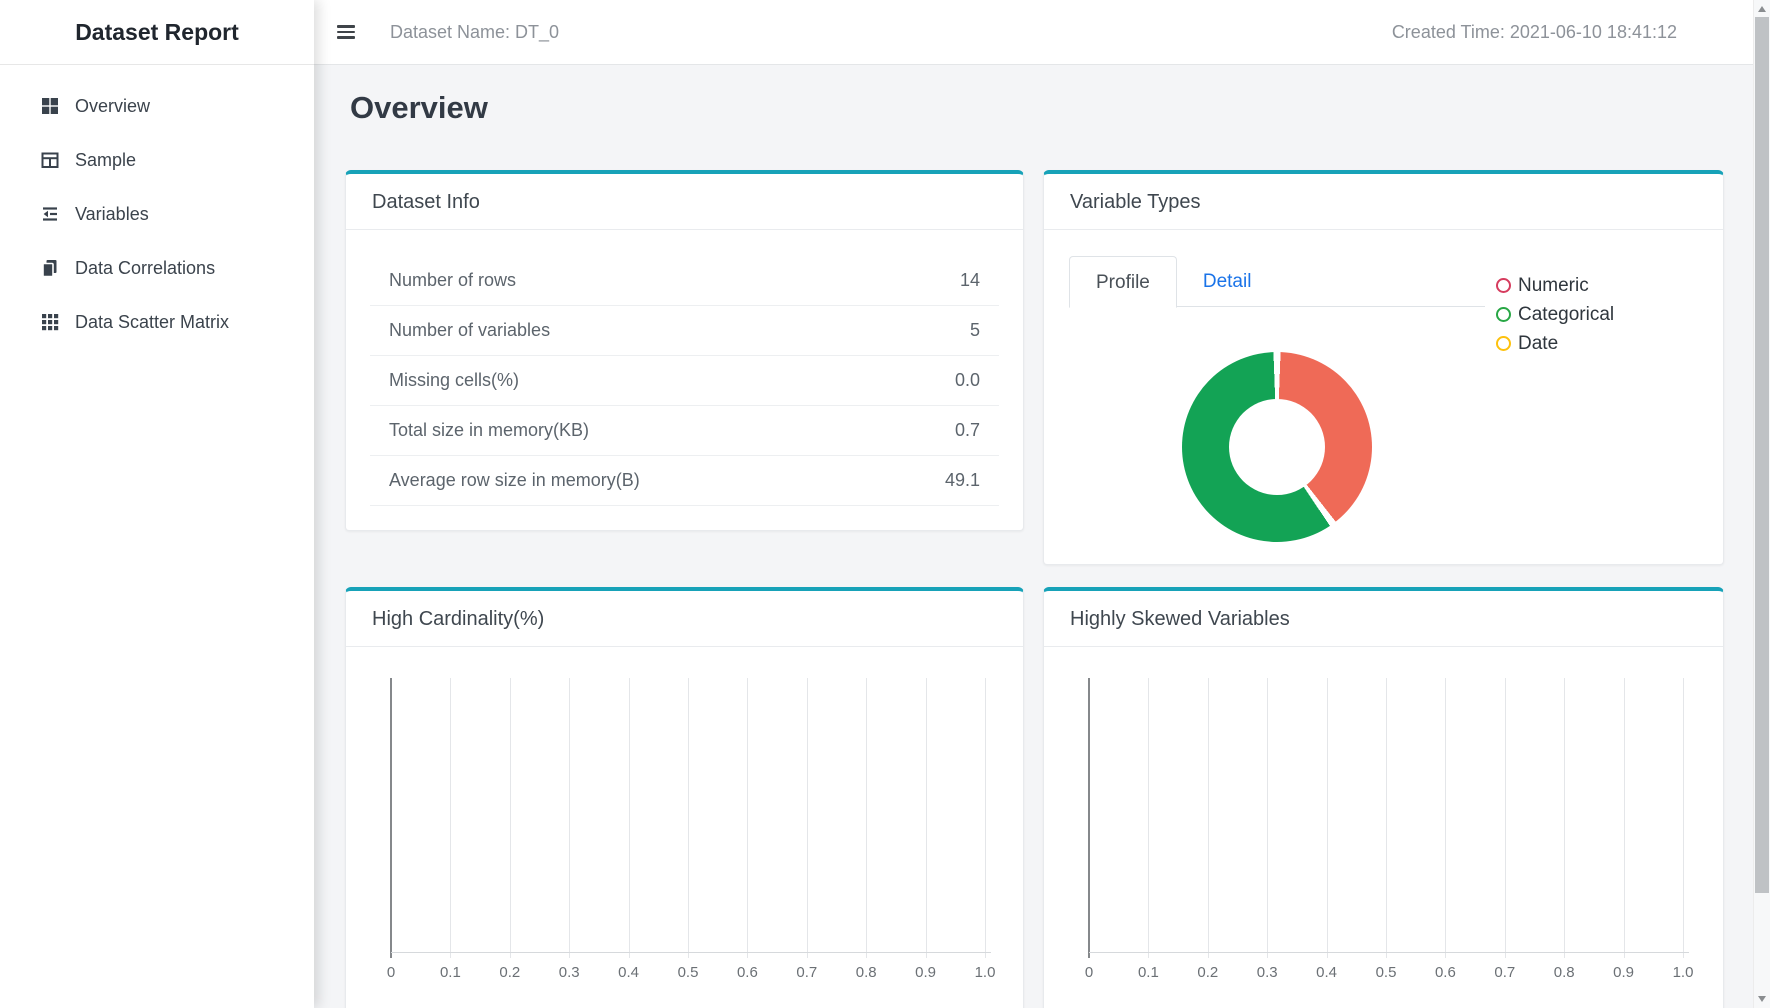 This screenshot has width=1770, height=1008. What do you see at coordinates (152, 321) in the screenshot?
I see `sidebar-item-label: Data Scatter Matrix` at bounding box center [152, 321].